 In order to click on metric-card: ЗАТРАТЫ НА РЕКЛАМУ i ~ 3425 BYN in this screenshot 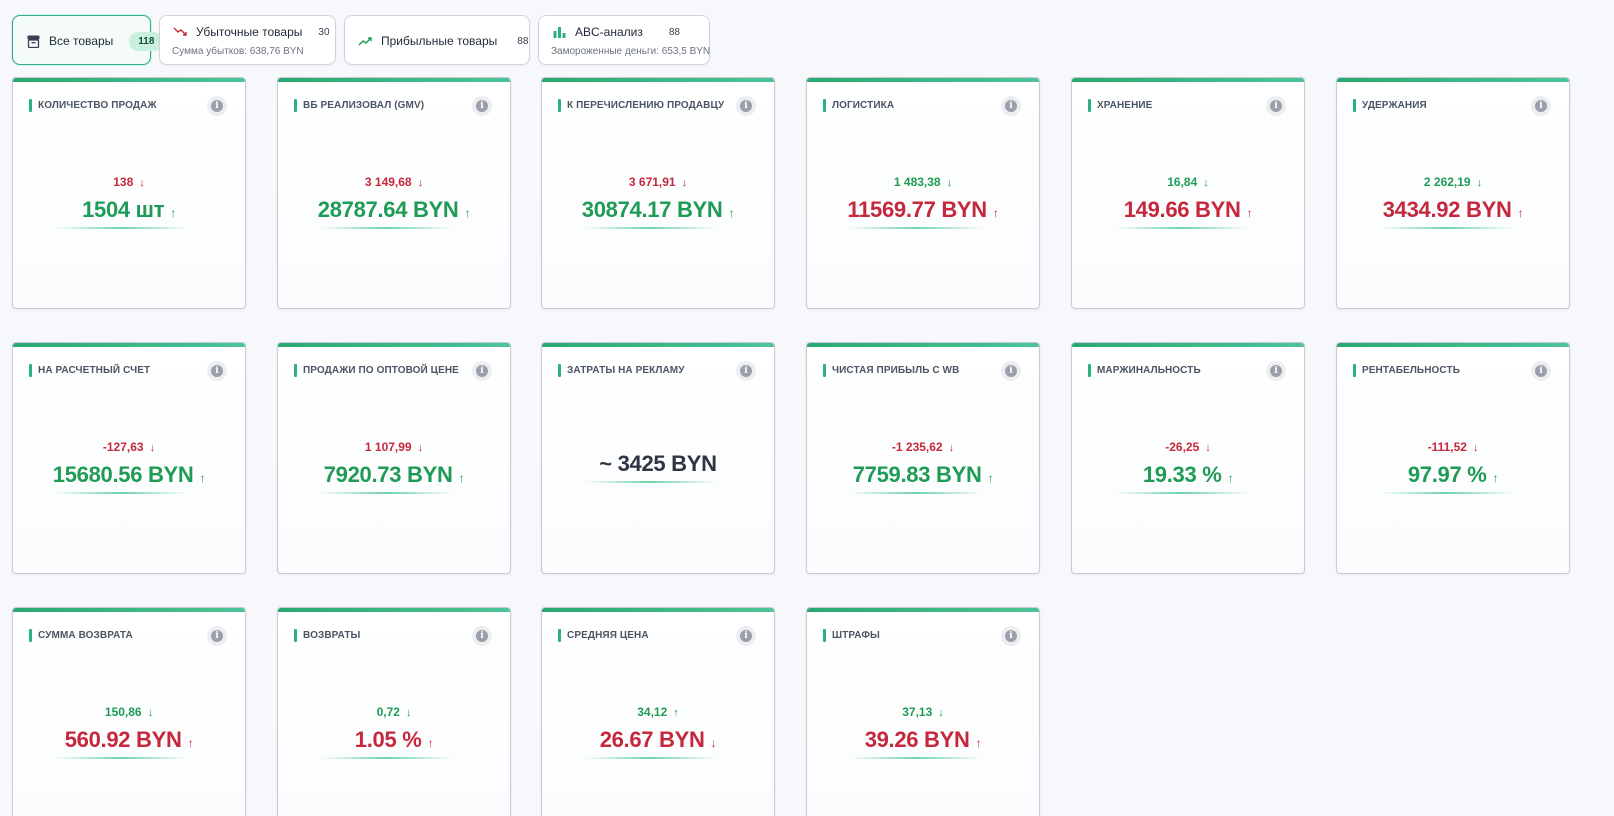, I will do `click(658, 458)`.